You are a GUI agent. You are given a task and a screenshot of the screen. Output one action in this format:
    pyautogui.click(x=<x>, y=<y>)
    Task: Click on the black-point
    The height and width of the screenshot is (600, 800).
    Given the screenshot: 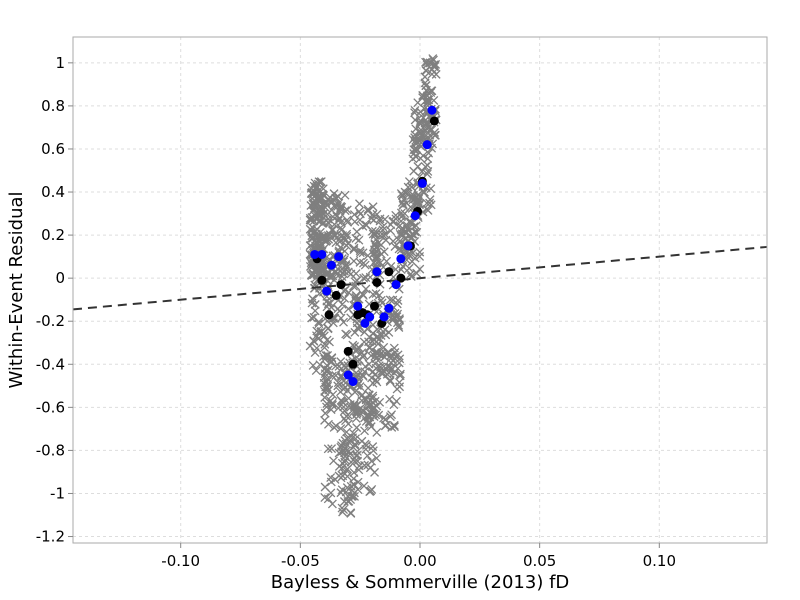 What is the action you would take?
    pyautogui.click(x=401, y=278)
    